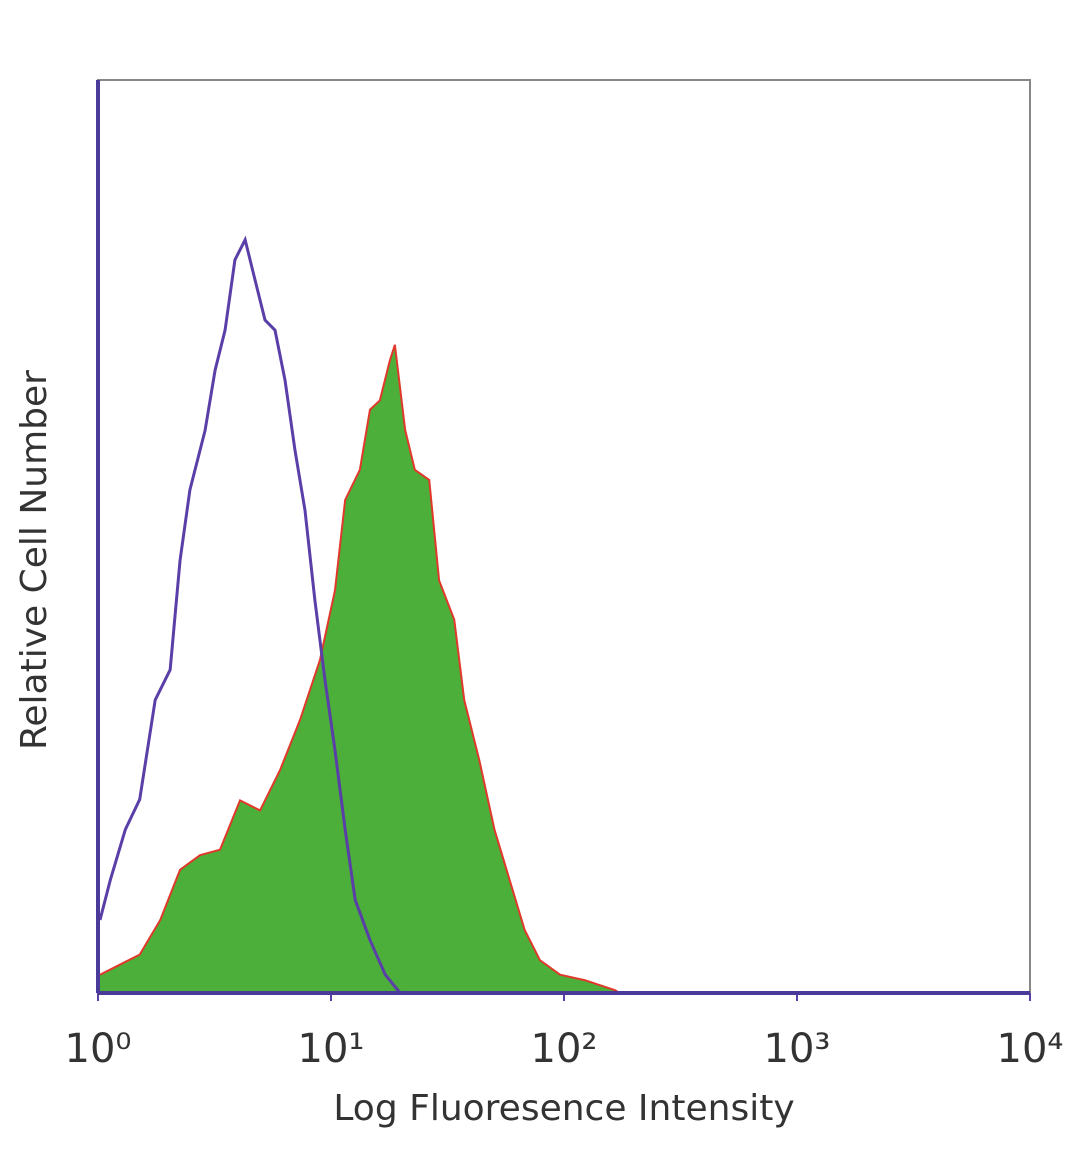 Image resolution: width=1080 pixels, height=1169 pixels. Describe the element at coordinates (98, 1049) in the screenshot. I see `x-tick-label: 10⁰` at that location.